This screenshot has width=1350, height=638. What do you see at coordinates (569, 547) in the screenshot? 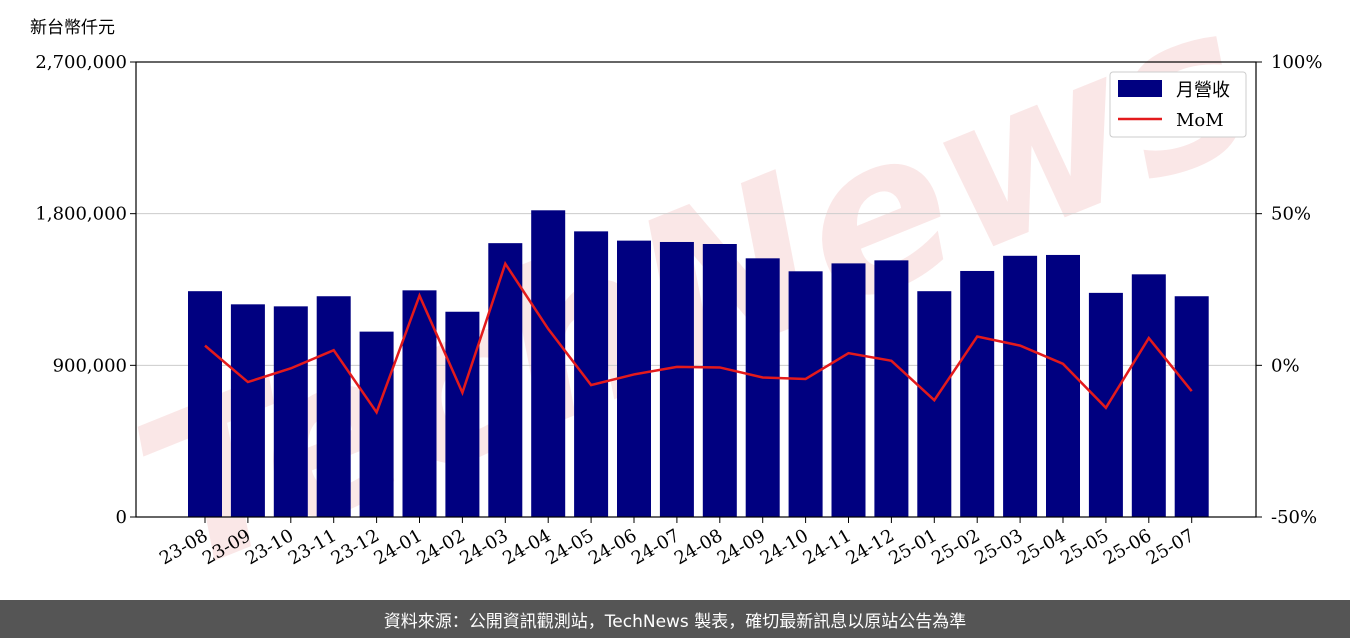
I see `x-tick-label: 24-05` at bounding box center [569, 547].